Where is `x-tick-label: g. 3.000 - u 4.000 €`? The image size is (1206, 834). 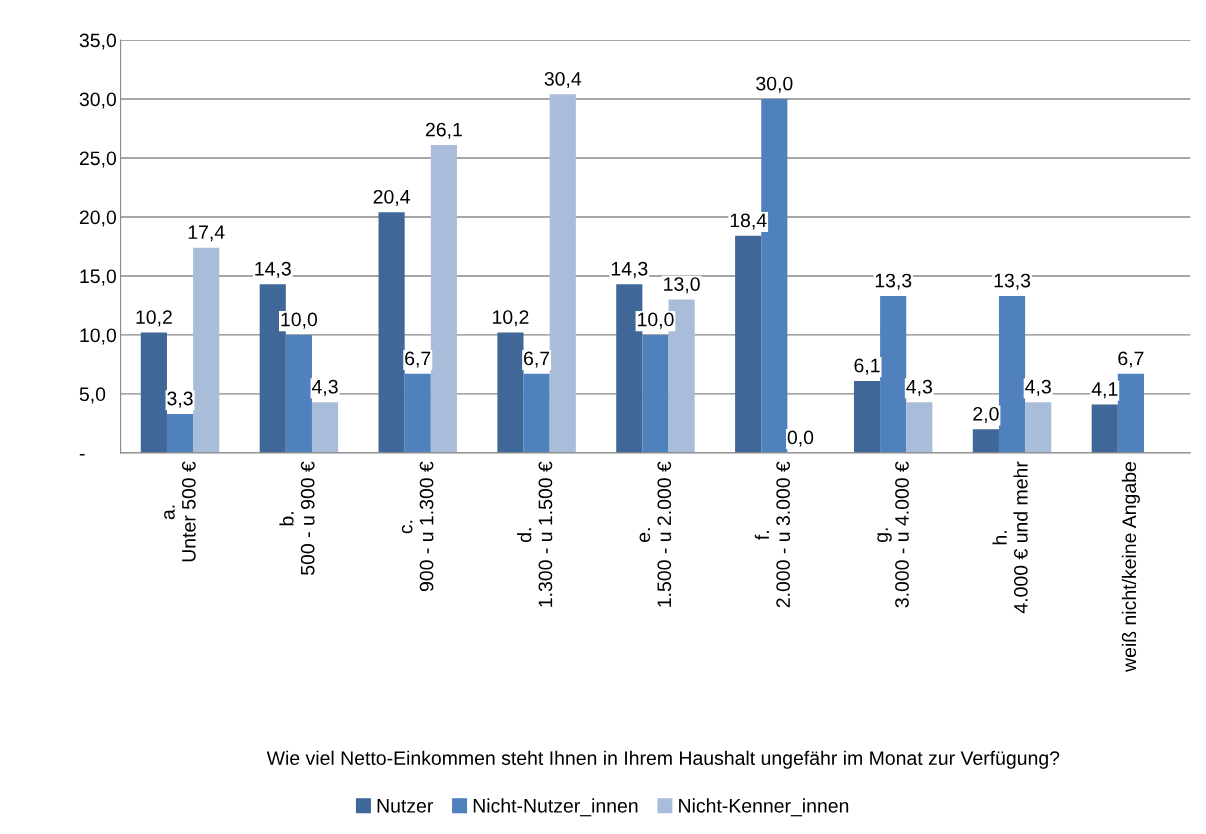
x-tick-label: g. 3.000 - u 4.000 € is located at coordinates (893, 534).